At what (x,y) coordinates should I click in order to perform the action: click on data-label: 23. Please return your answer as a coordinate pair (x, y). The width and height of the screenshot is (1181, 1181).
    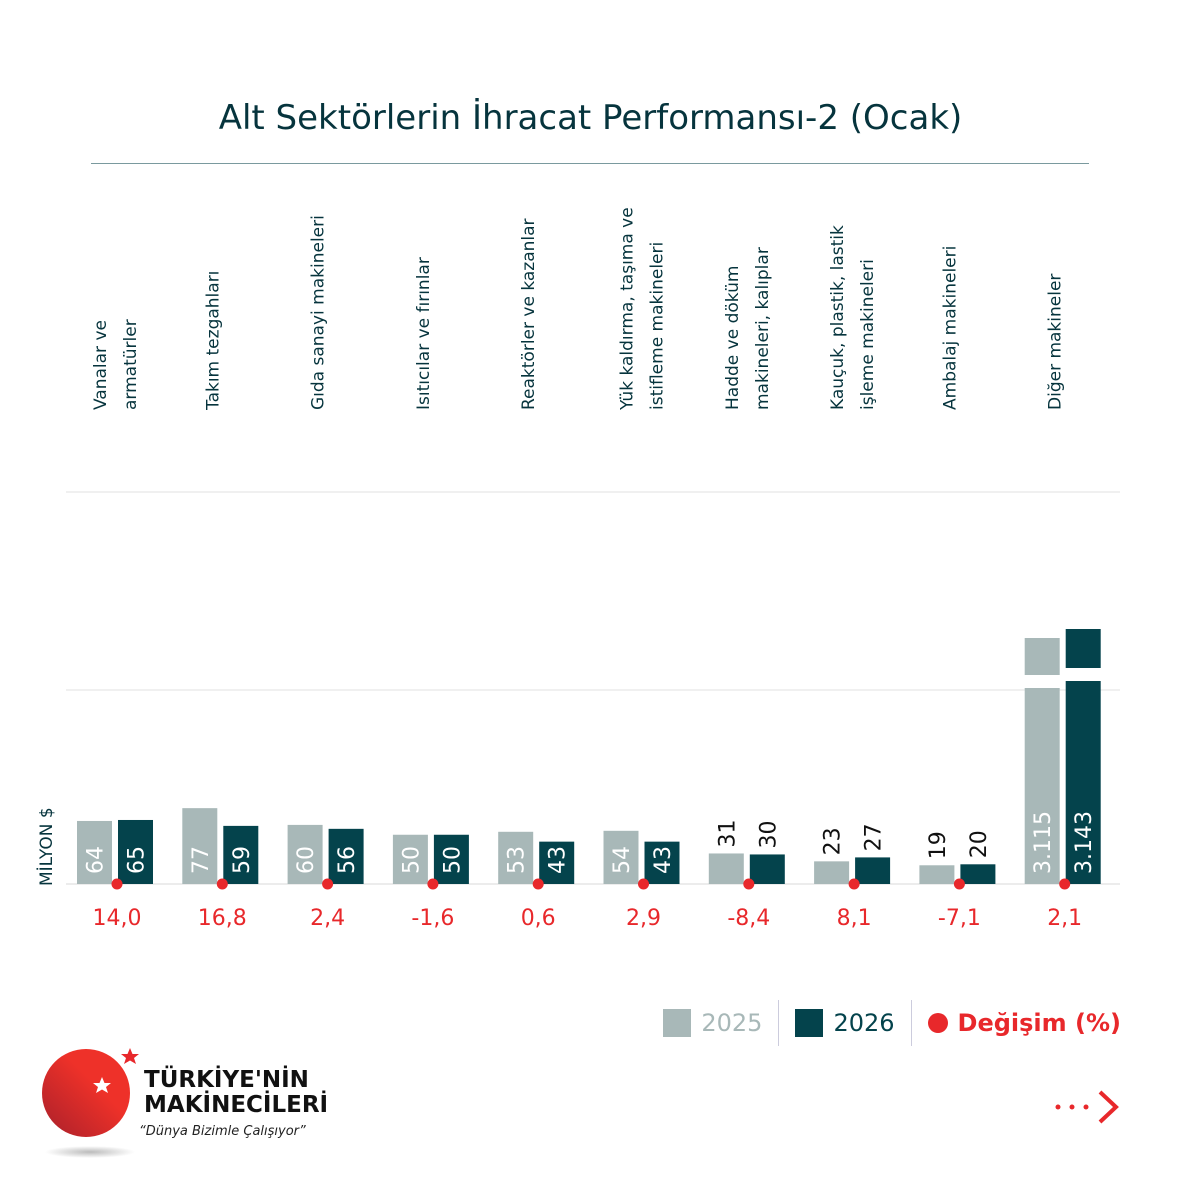
    Looking at the image, I should click on (833, 841).